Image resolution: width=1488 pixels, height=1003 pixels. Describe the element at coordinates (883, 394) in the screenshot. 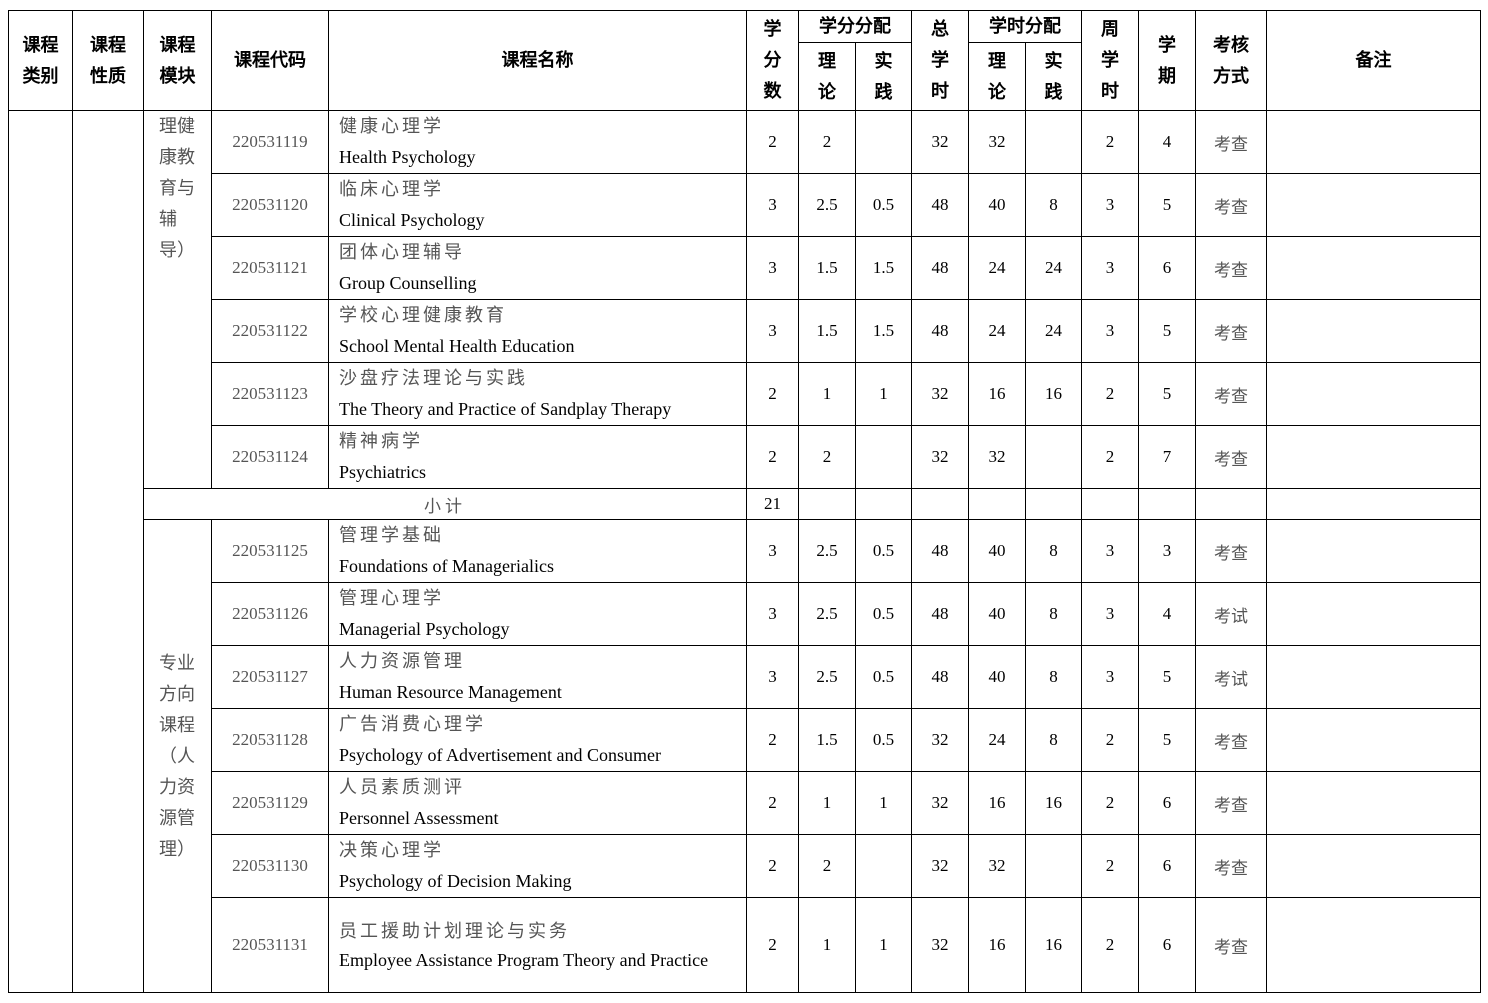

I see `credit-practice: 1` at that location.